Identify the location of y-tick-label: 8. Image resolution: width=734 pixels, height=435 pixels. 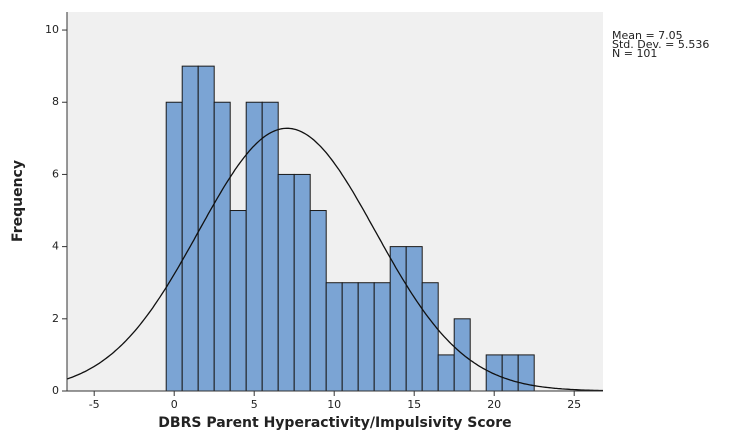
(55, 101).